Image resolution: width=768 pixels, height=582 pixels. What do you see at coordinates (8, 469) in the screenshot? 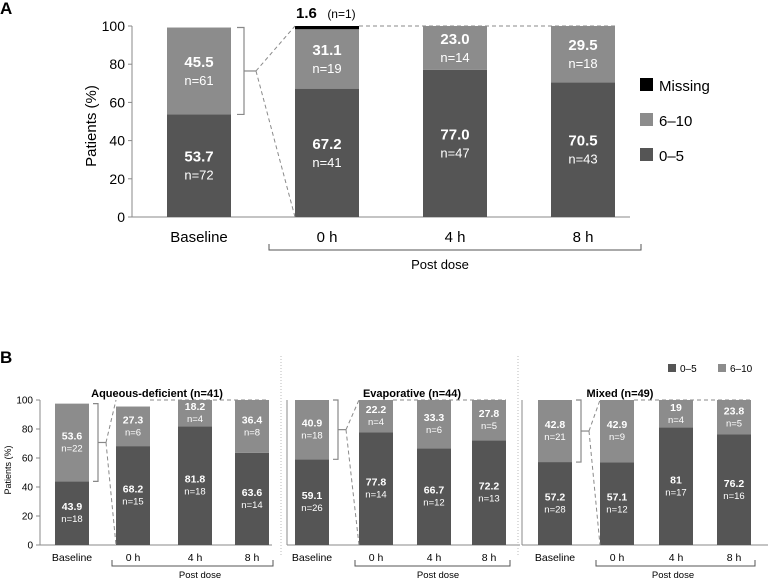
I see `panel-b-y-axis-label: Patients (%)` at bounding box center [8, 469].